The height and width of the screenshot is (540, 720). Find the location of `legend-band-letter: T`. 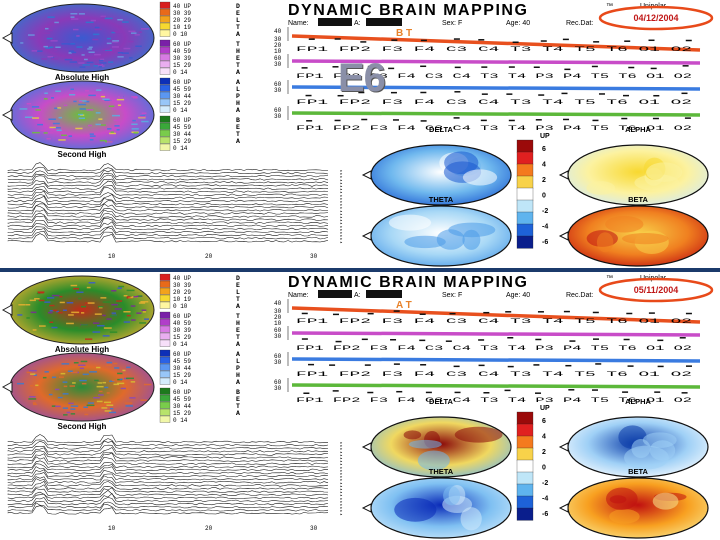

legend-band-letter: T is located at coordinates (238, 406).